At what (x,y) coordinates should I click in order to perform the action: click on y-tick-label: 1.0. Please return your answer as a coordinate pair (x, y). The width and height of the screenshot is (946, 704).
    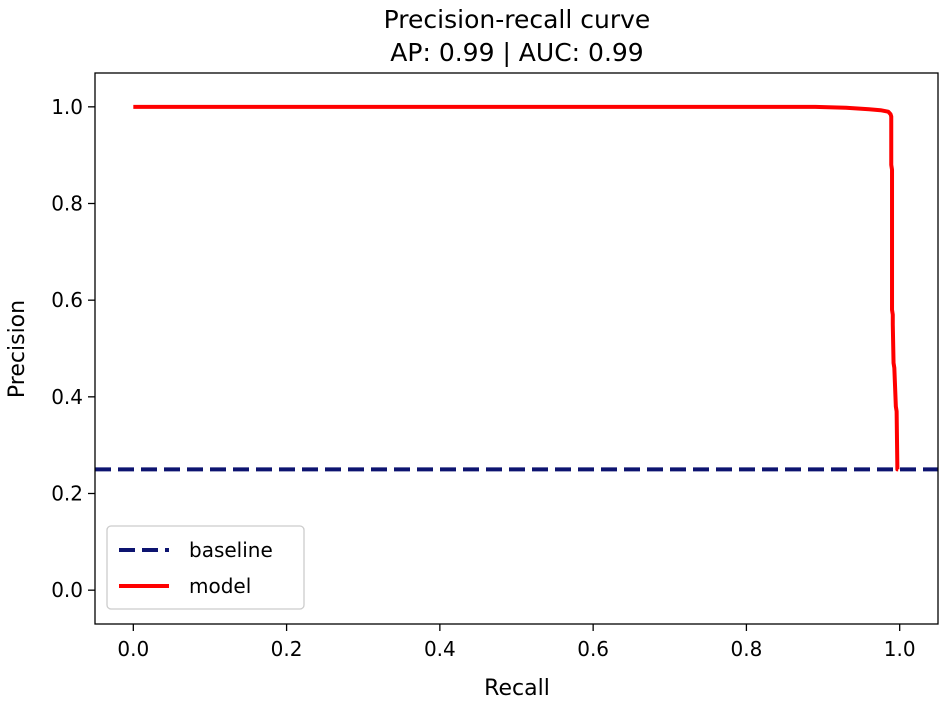
    Looking at the image, I should click on (67, 107).